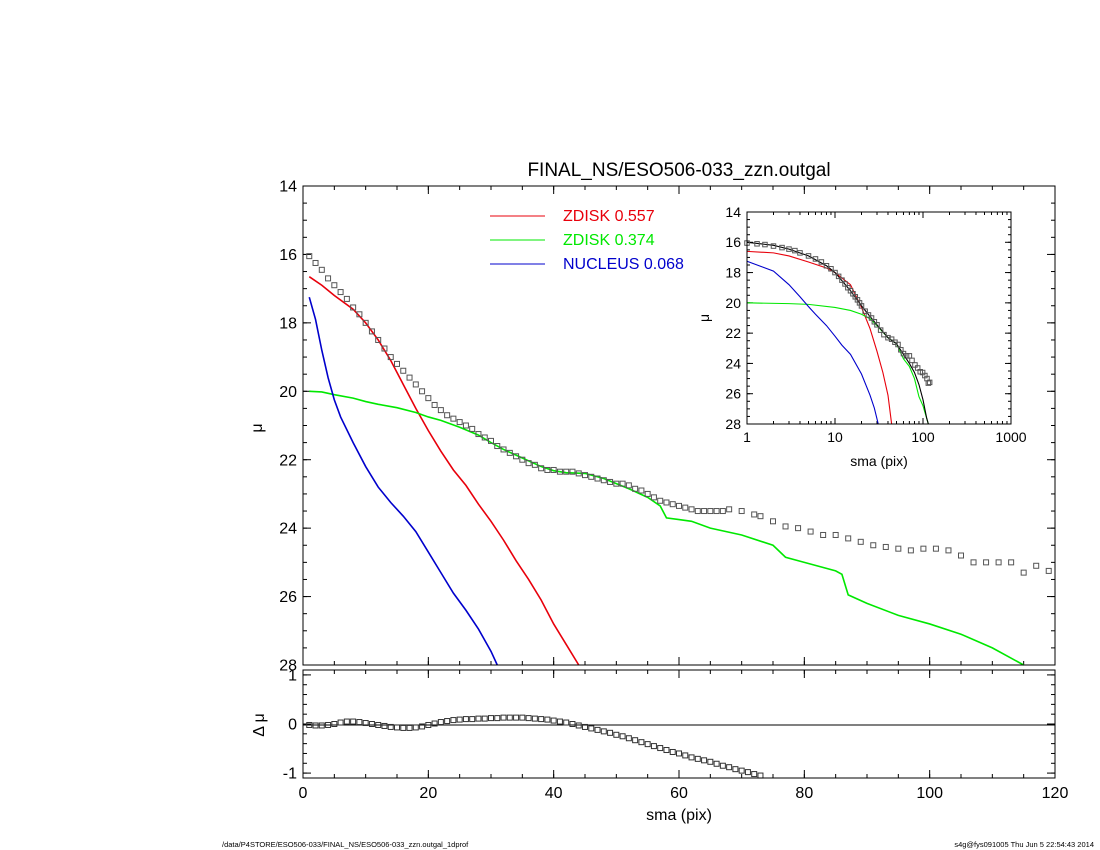 This screenshot has height=850, width=1100. What do you see at coordinates (257, 427) in the screenshot?
I see `main-ylabel: μ` at bounding box center [257, 427].